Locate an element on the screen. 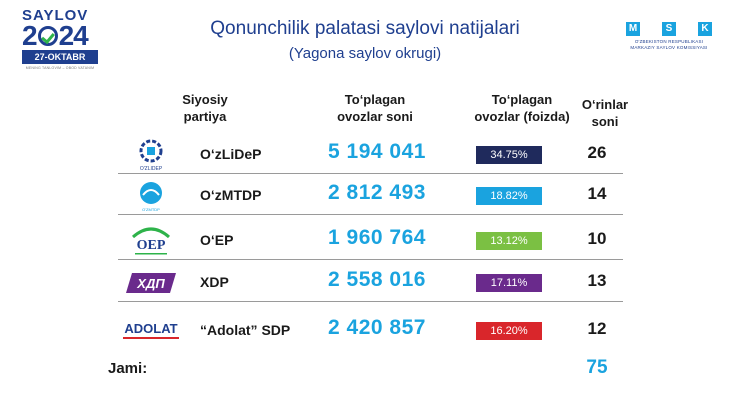  header-votes-line-1: To‘plagan is located at coordinates (375, 99).